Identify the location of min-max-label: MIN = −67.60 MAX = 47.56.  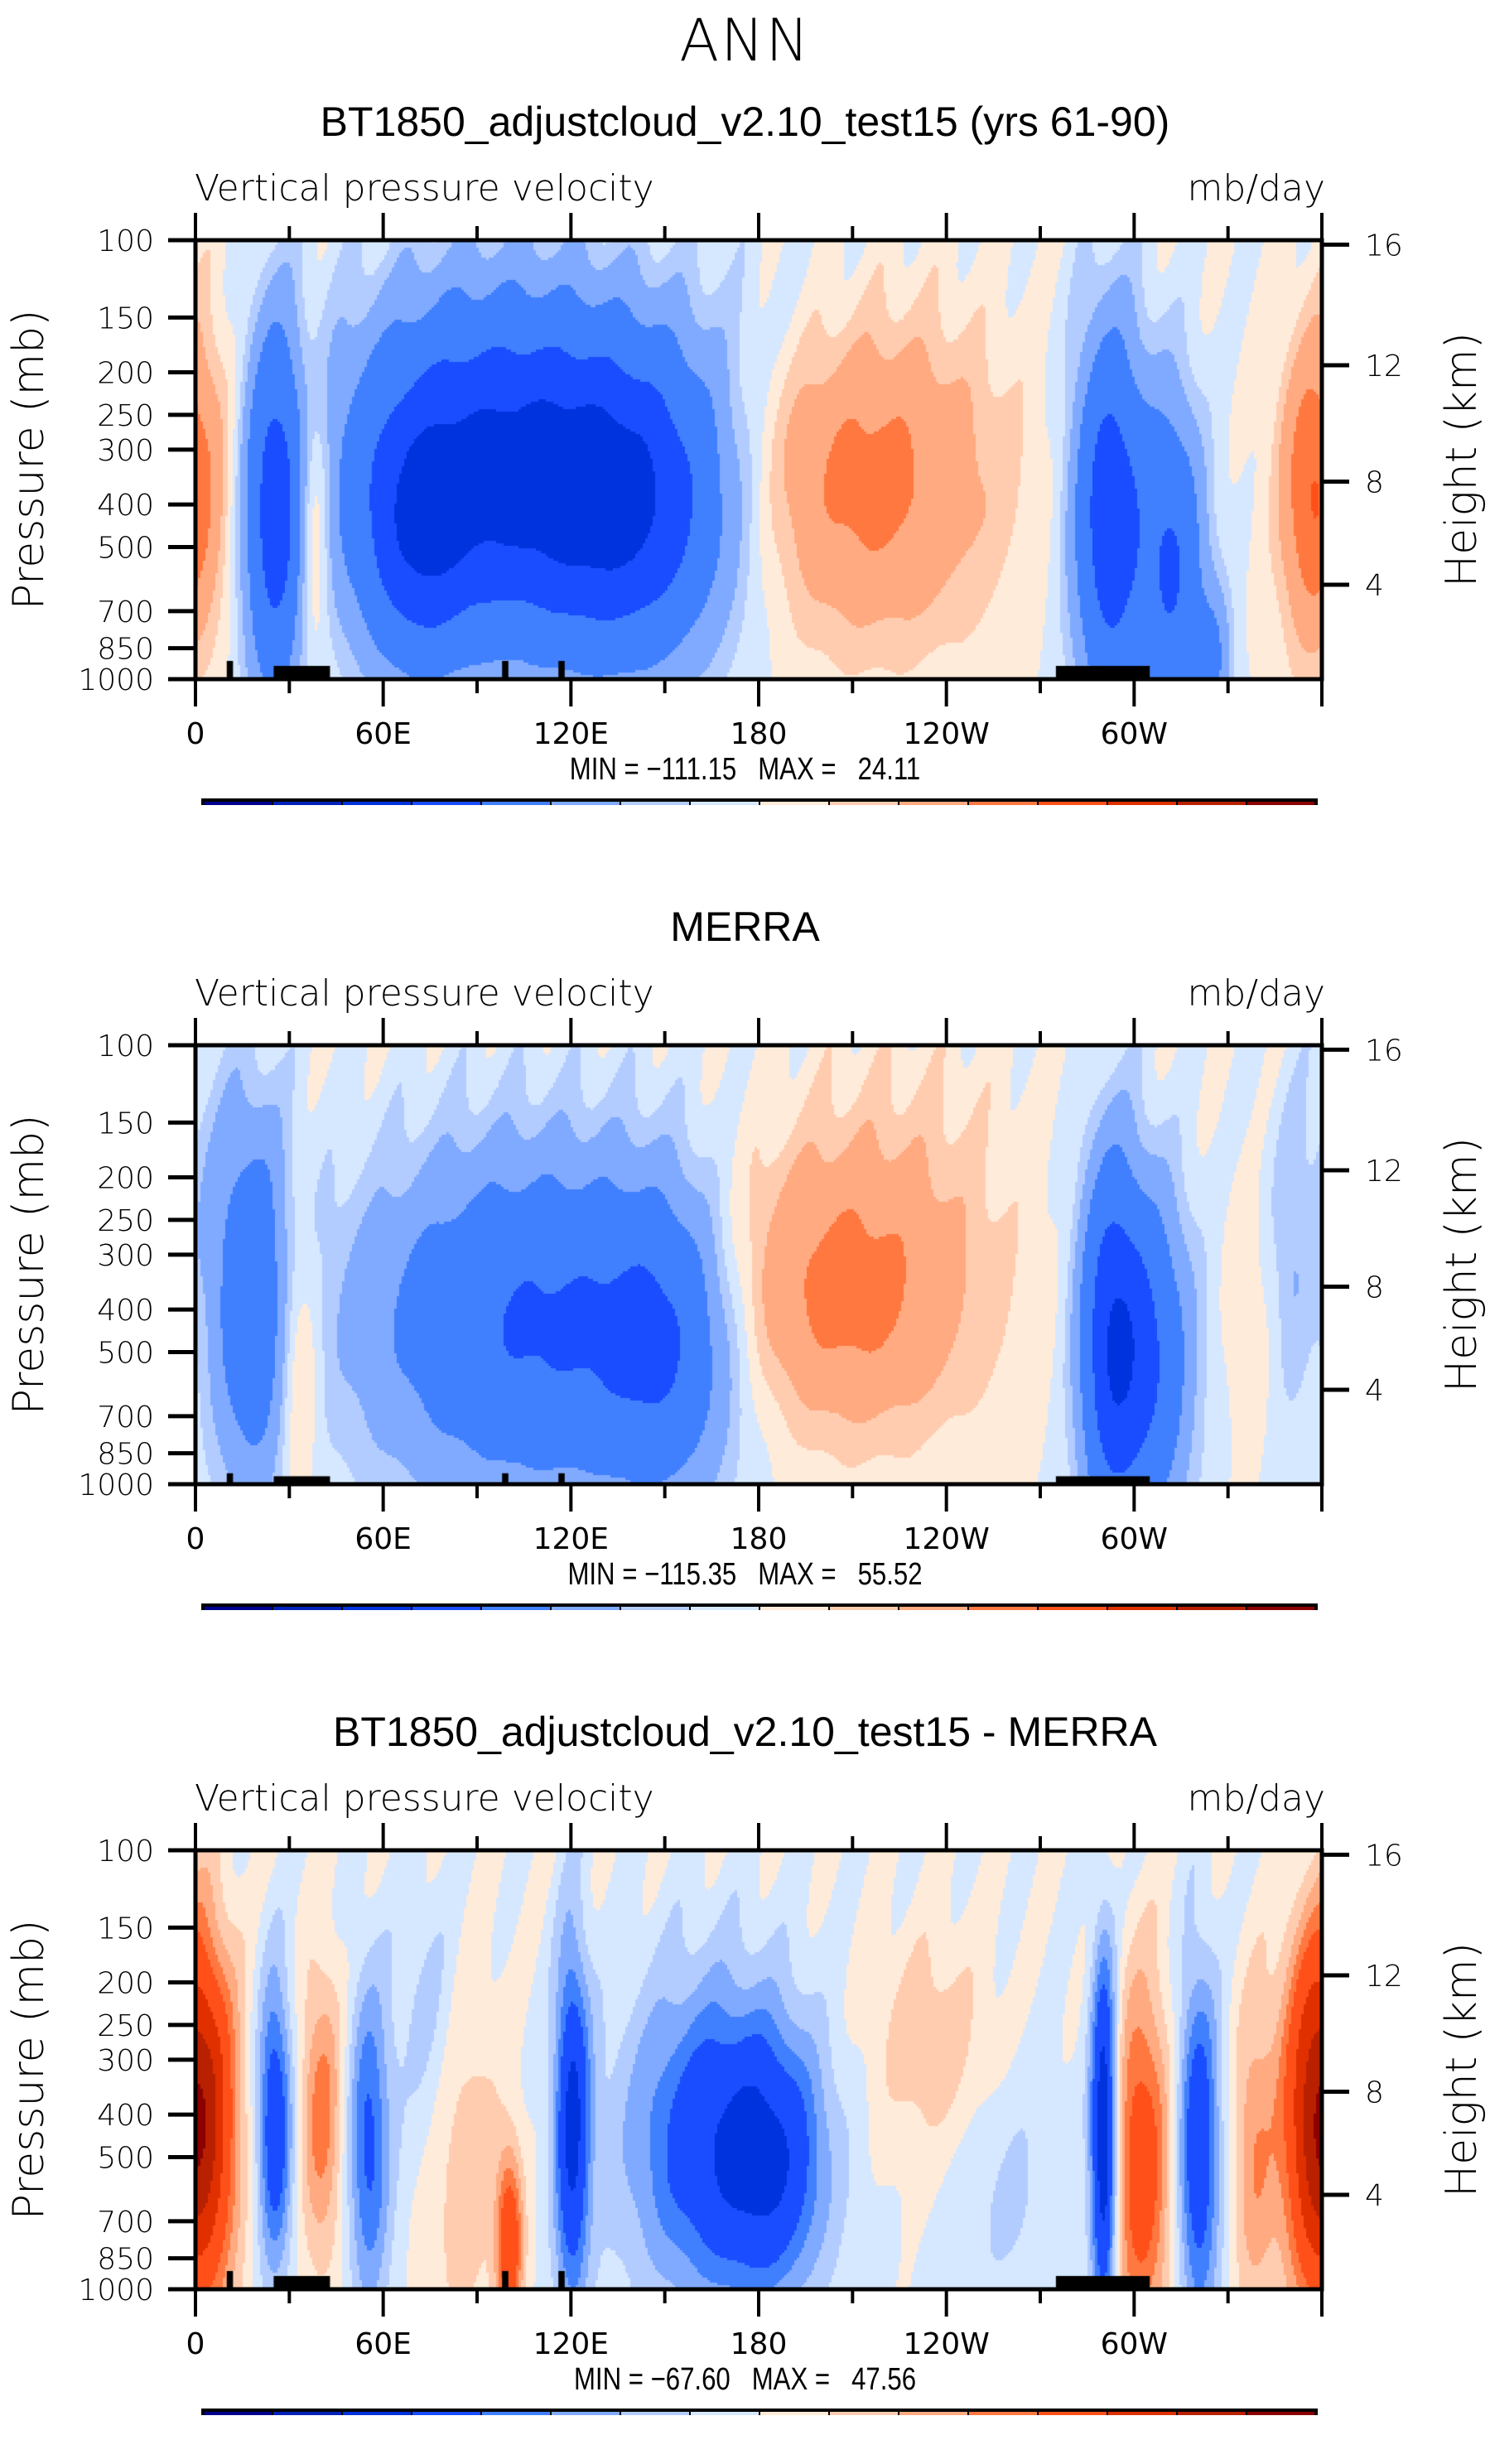
(745, 2379).